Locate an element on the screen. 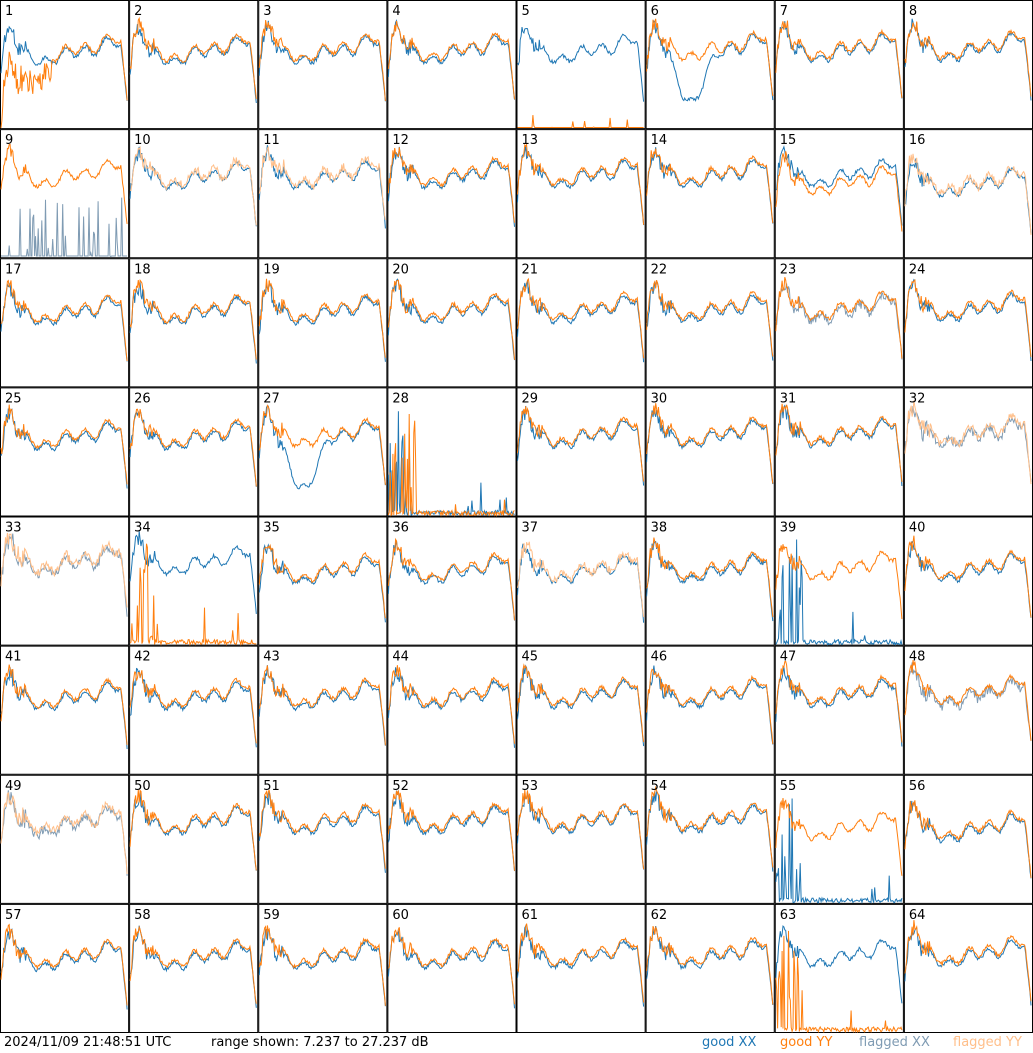 Image resolution: width=1033 pixels, height=1053 pixels. panel-53: 53 is located at coordinates (581, 839).